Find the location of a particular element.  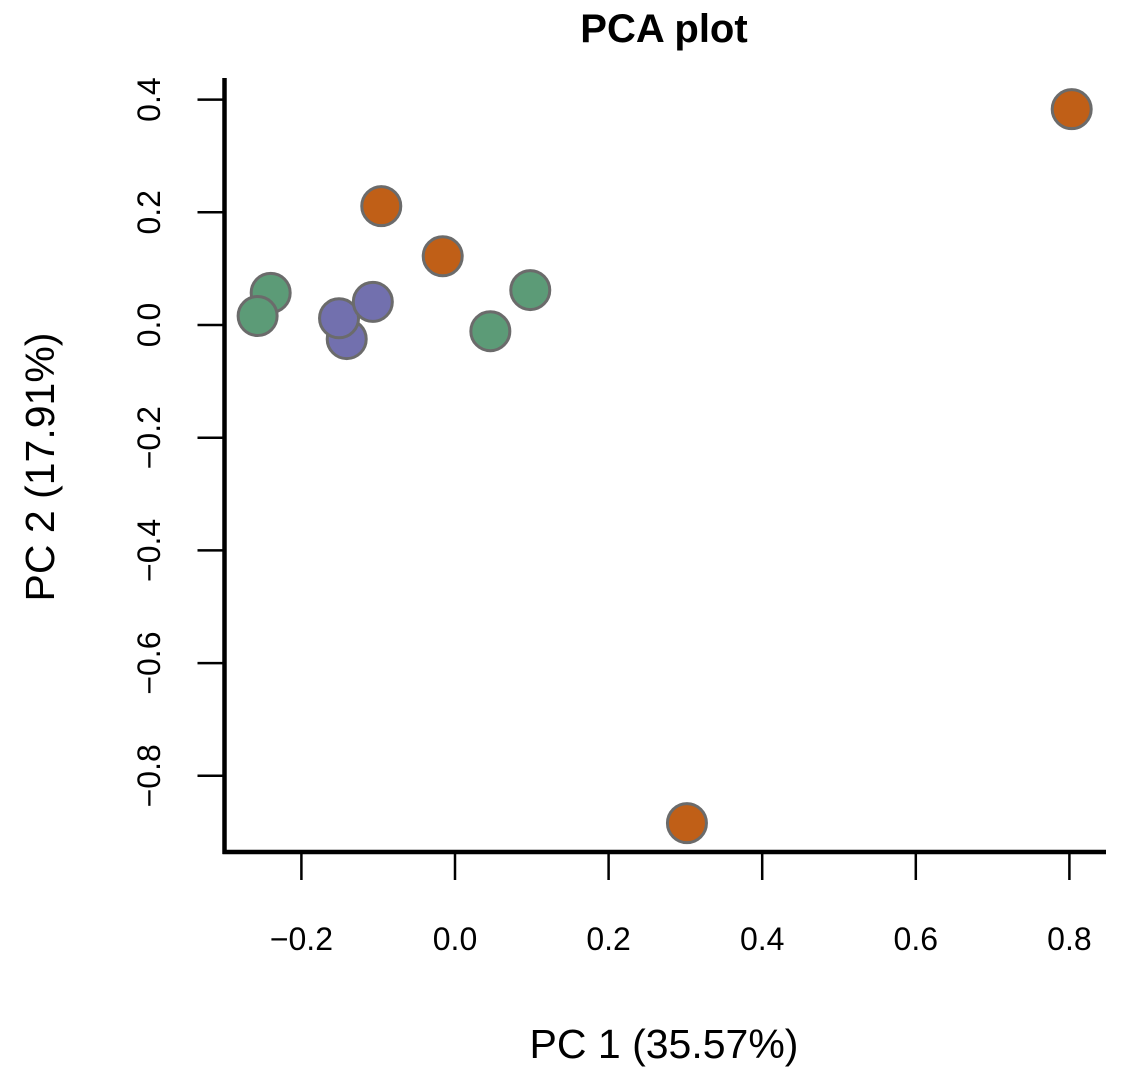

y-tick-label: −0.4 is located at coordinates (149, 550).